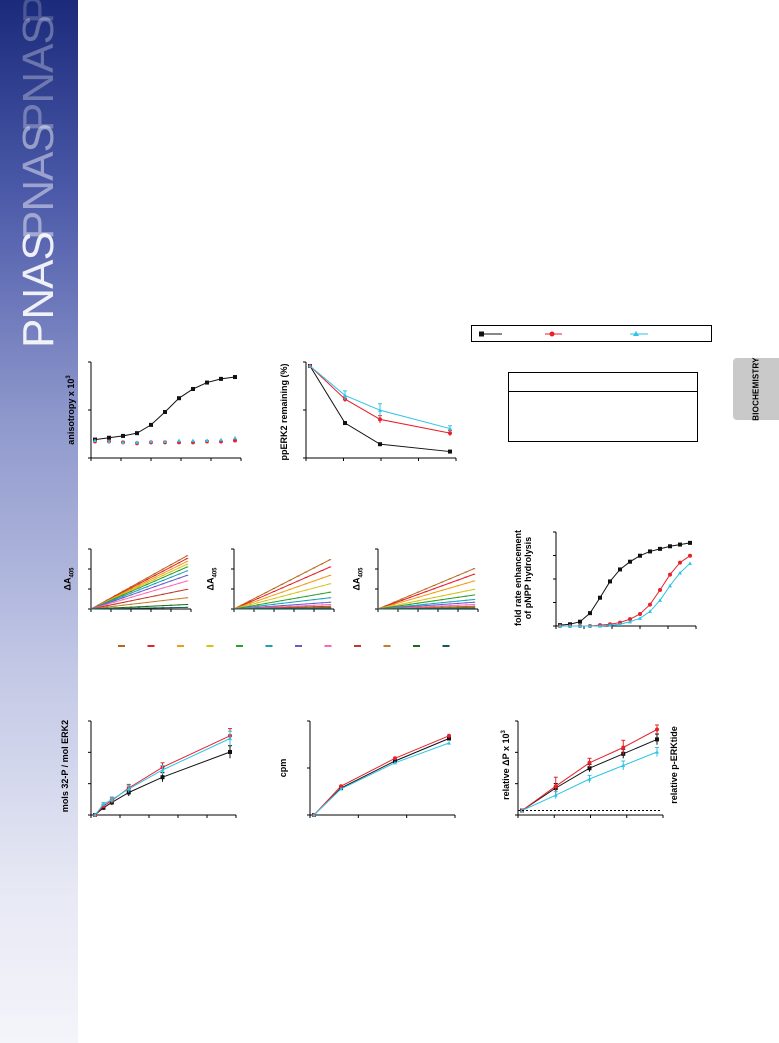 This screenshot has height=1043, width=779. Describe the element at coordinates (603, 407) in the screenshot. I see `data-table` at that location.